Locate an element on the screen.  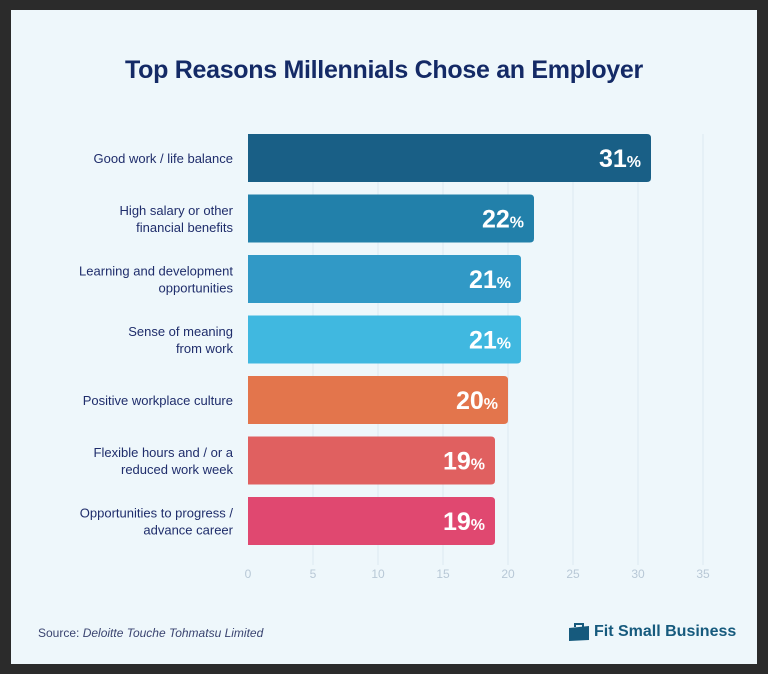
category-label: Sense of meaning is located at coordinates (180, 331).